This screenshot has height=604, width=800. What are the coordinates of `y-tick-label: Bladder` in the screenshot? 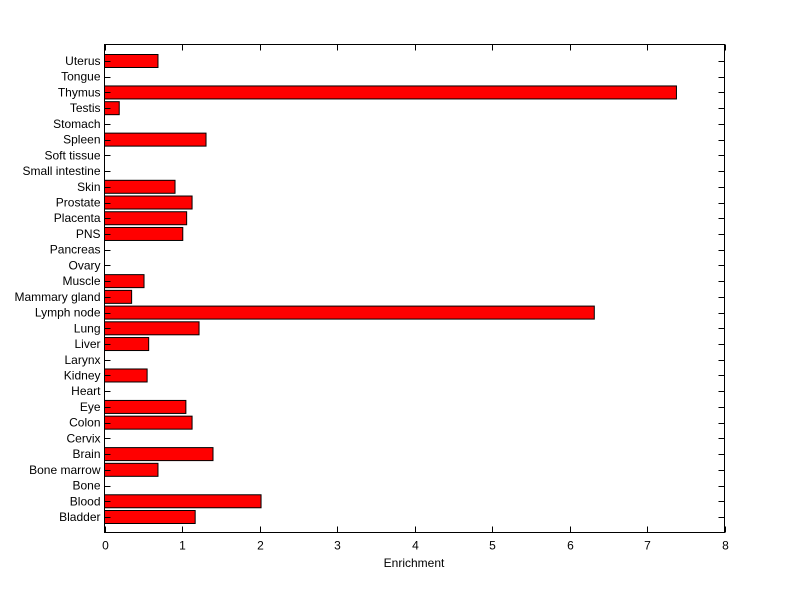 It's located at (79, 517).